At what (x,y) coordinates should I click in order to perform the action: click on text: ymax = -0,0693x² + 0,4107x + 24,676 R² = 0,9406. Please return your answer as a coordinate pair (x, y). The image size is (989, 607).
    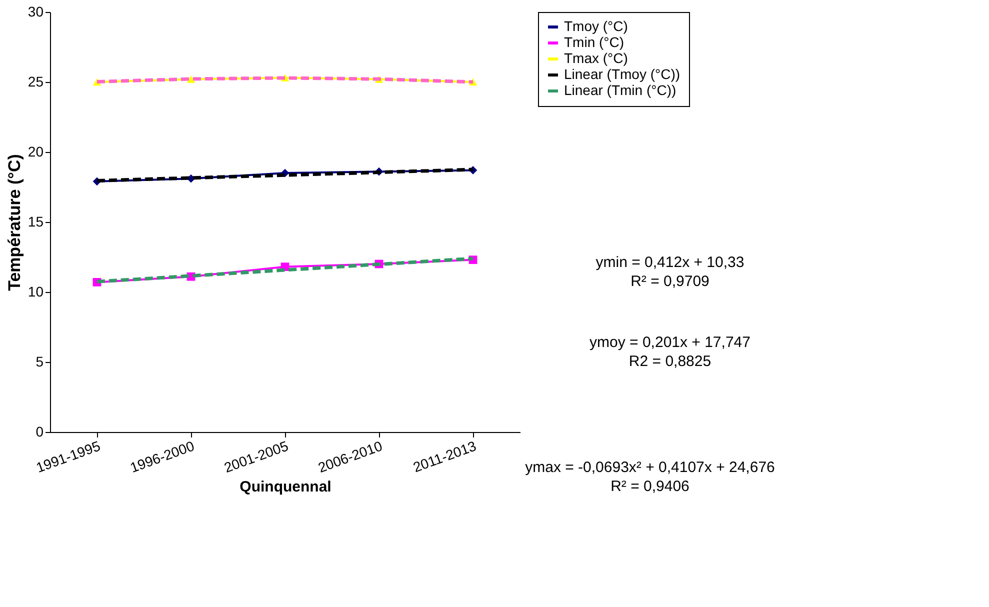
    Looking at the image, I should click on (650, 477).